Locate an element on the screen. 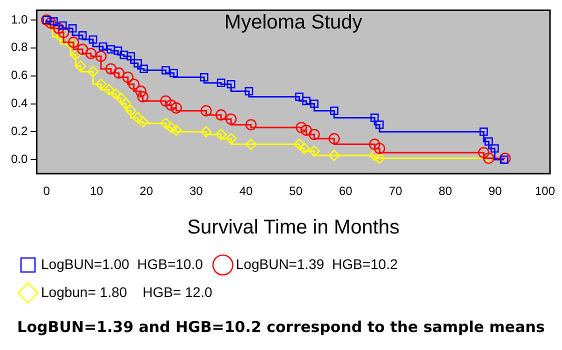  x-tick-label: 60 is located at coordinates (345, 191).